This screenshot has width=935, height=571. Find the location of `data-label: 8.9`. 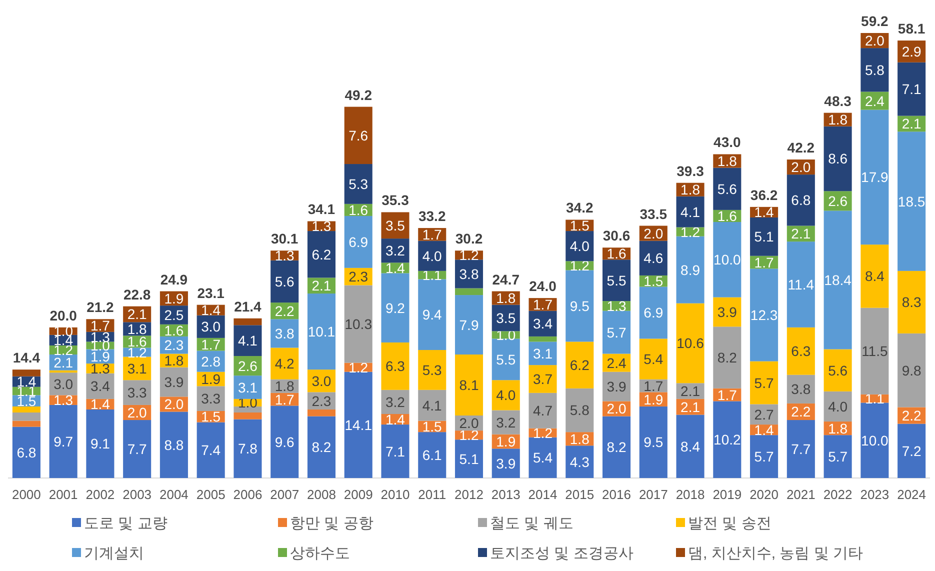

data-label: 8.9 is located at coordinates (690, 270).